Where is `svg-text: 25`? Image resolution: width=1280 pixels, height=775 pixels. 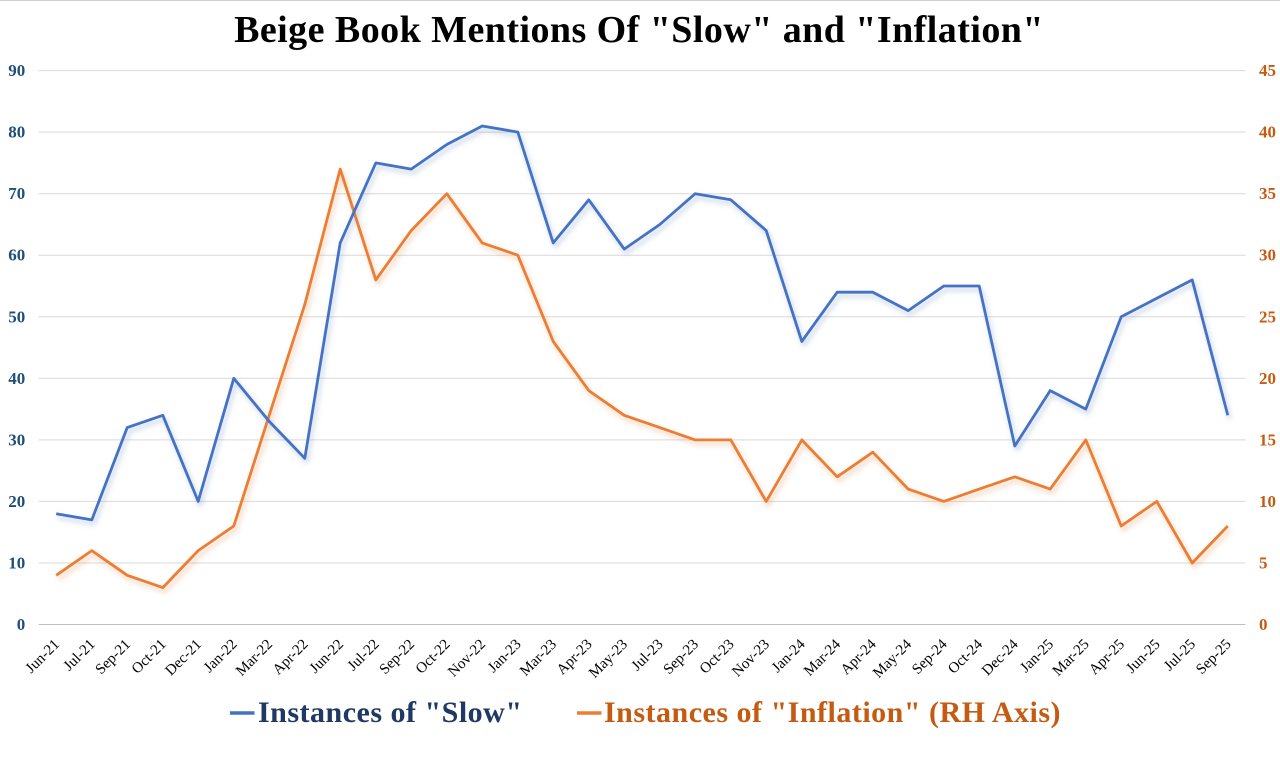
svg-text: 25 is located at coordinates (1267, 316).